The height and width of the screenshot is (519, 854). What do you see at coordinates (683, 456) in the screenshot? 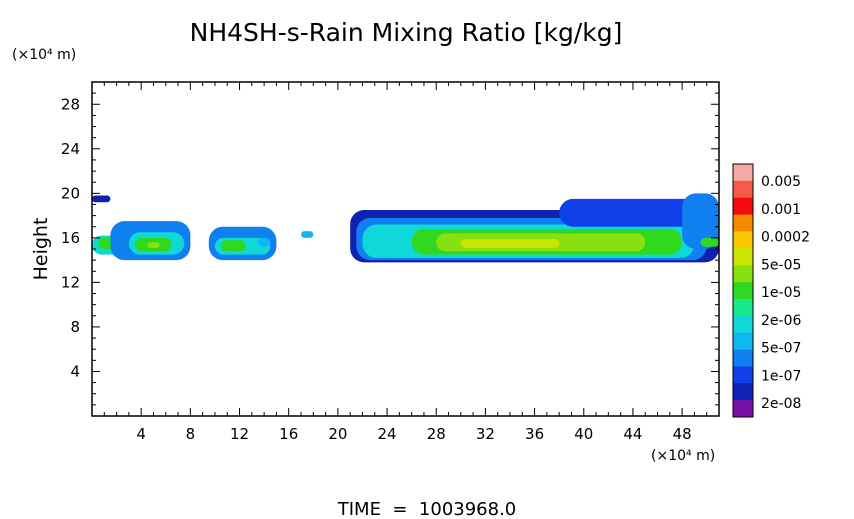
I see `x-axis-unit: (×10⁴ m)` at bounding box center [683, 456].